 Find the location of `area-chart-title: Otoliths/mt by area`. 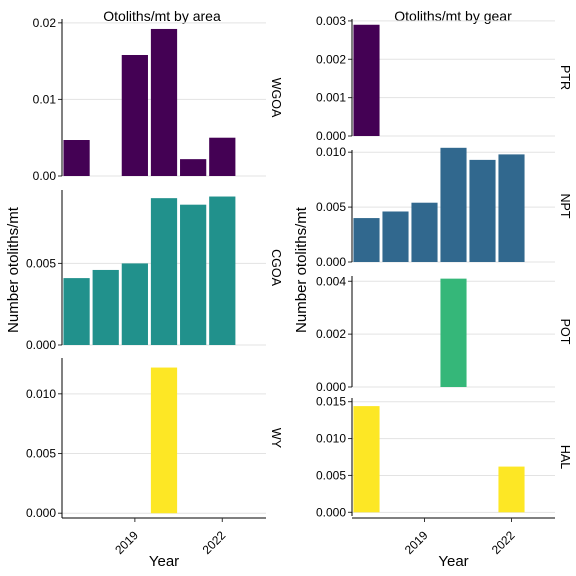

area-chart-title: Otoliths/mt by area is located at coordinates (162, 16).